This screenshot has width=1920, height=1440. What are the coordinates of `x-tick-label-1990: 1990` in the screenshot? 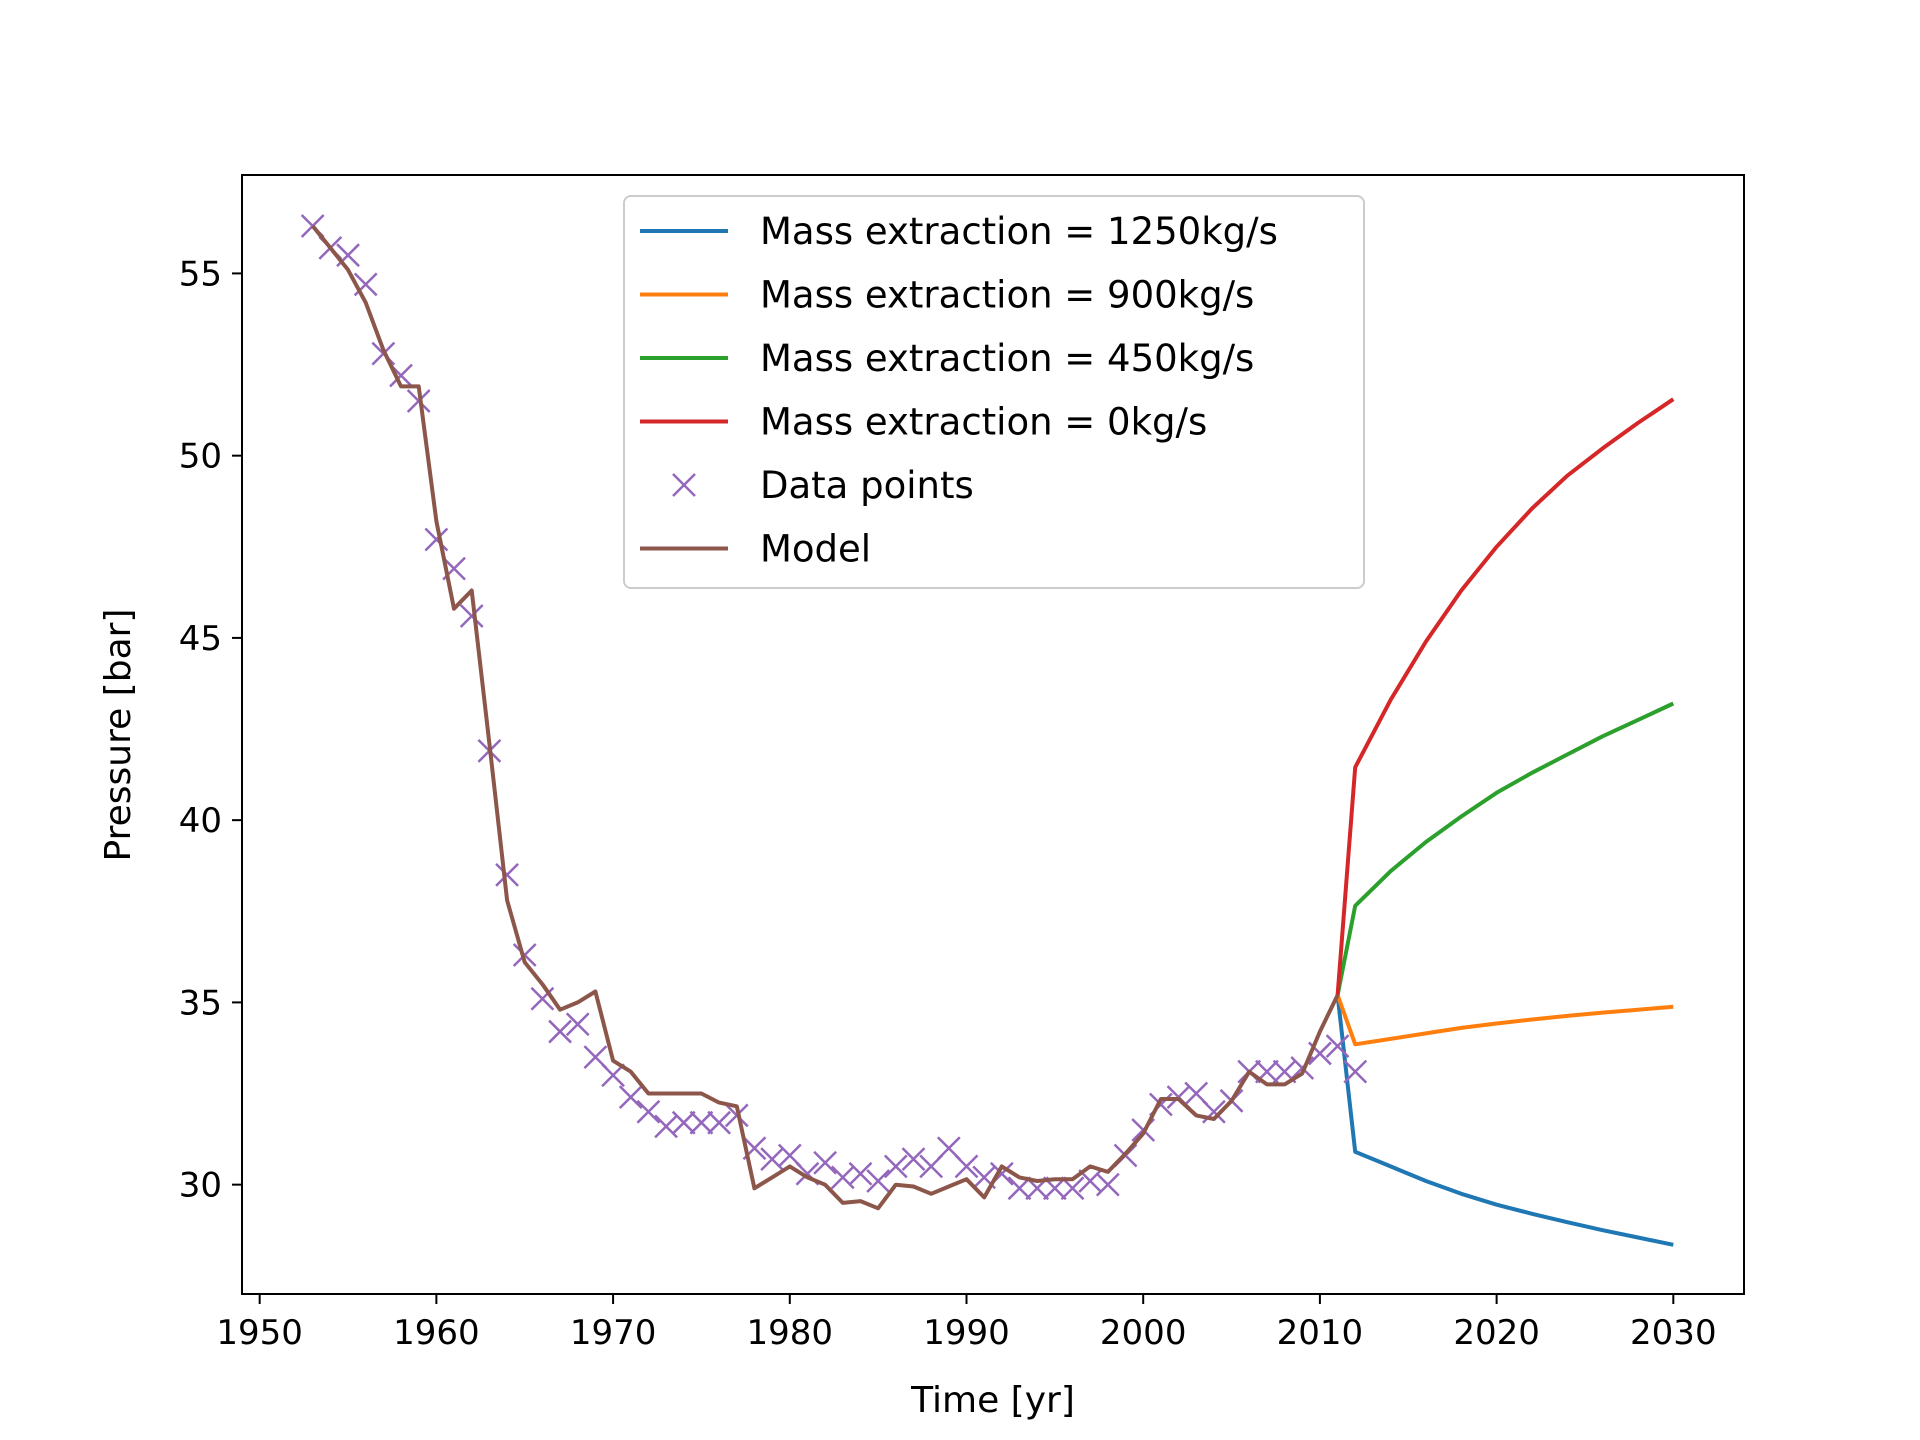 It's located at (966, 1333).